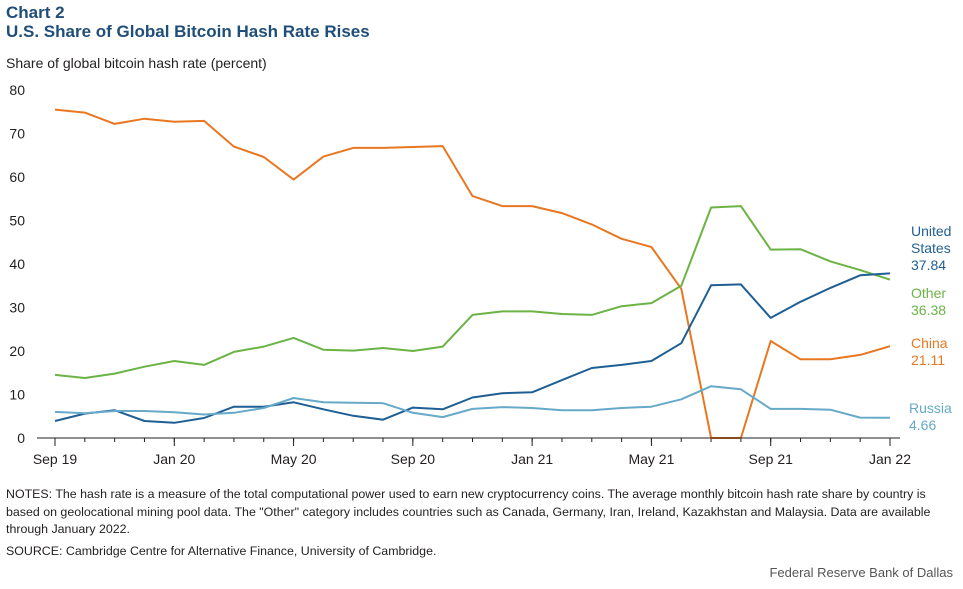 This screenshot has height=589, width=963. What do you see at coordinates (890, 459) in the screenshot?
I see `x-tick-label: Jan 22` at bounding box center [890, 459].